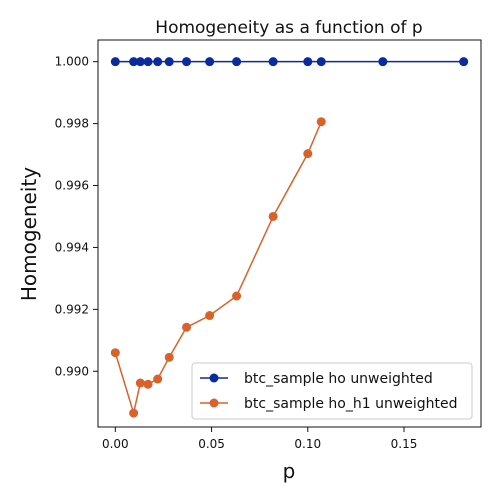  Describe the element at coordinates (76, 216) in the screenshot. I see `y-axis-ticks: 0.990 0.992 0.994 0.996 0.998 1.000` at that location.